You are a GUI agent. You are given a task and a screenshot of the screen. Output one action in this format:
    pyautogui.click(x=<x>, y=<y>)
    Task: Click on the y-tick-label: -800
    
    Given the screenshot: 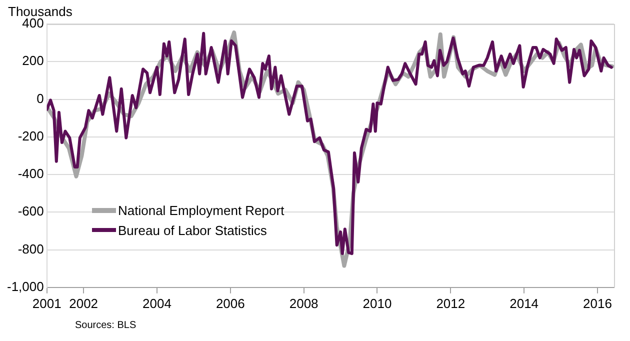 What is the action you would take?
    pyautogui.click(x=31, y=248)
    